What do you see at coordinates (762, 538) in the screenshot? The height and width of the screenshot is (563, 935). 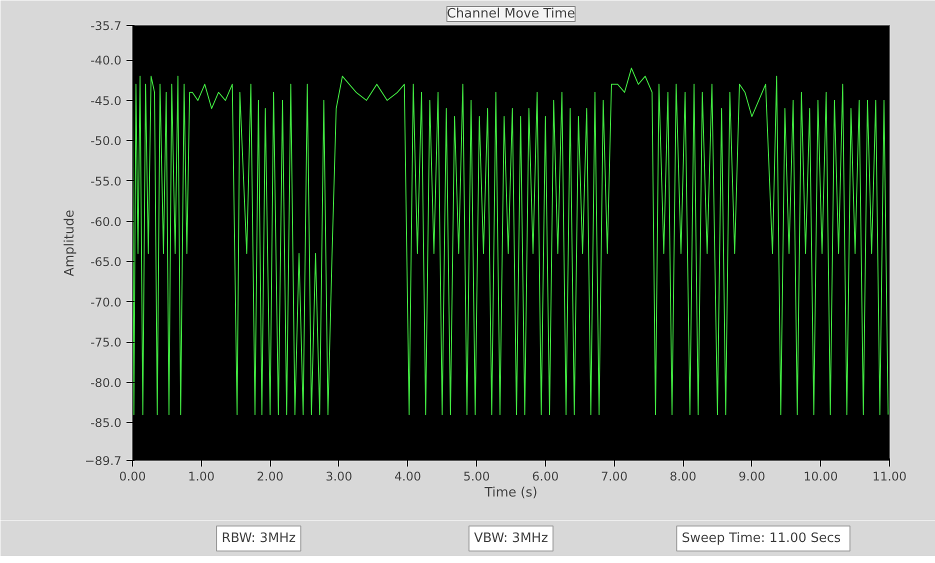 I see `text: Sweep Time: 11.00 Secs` at bounding box center [762, 538].